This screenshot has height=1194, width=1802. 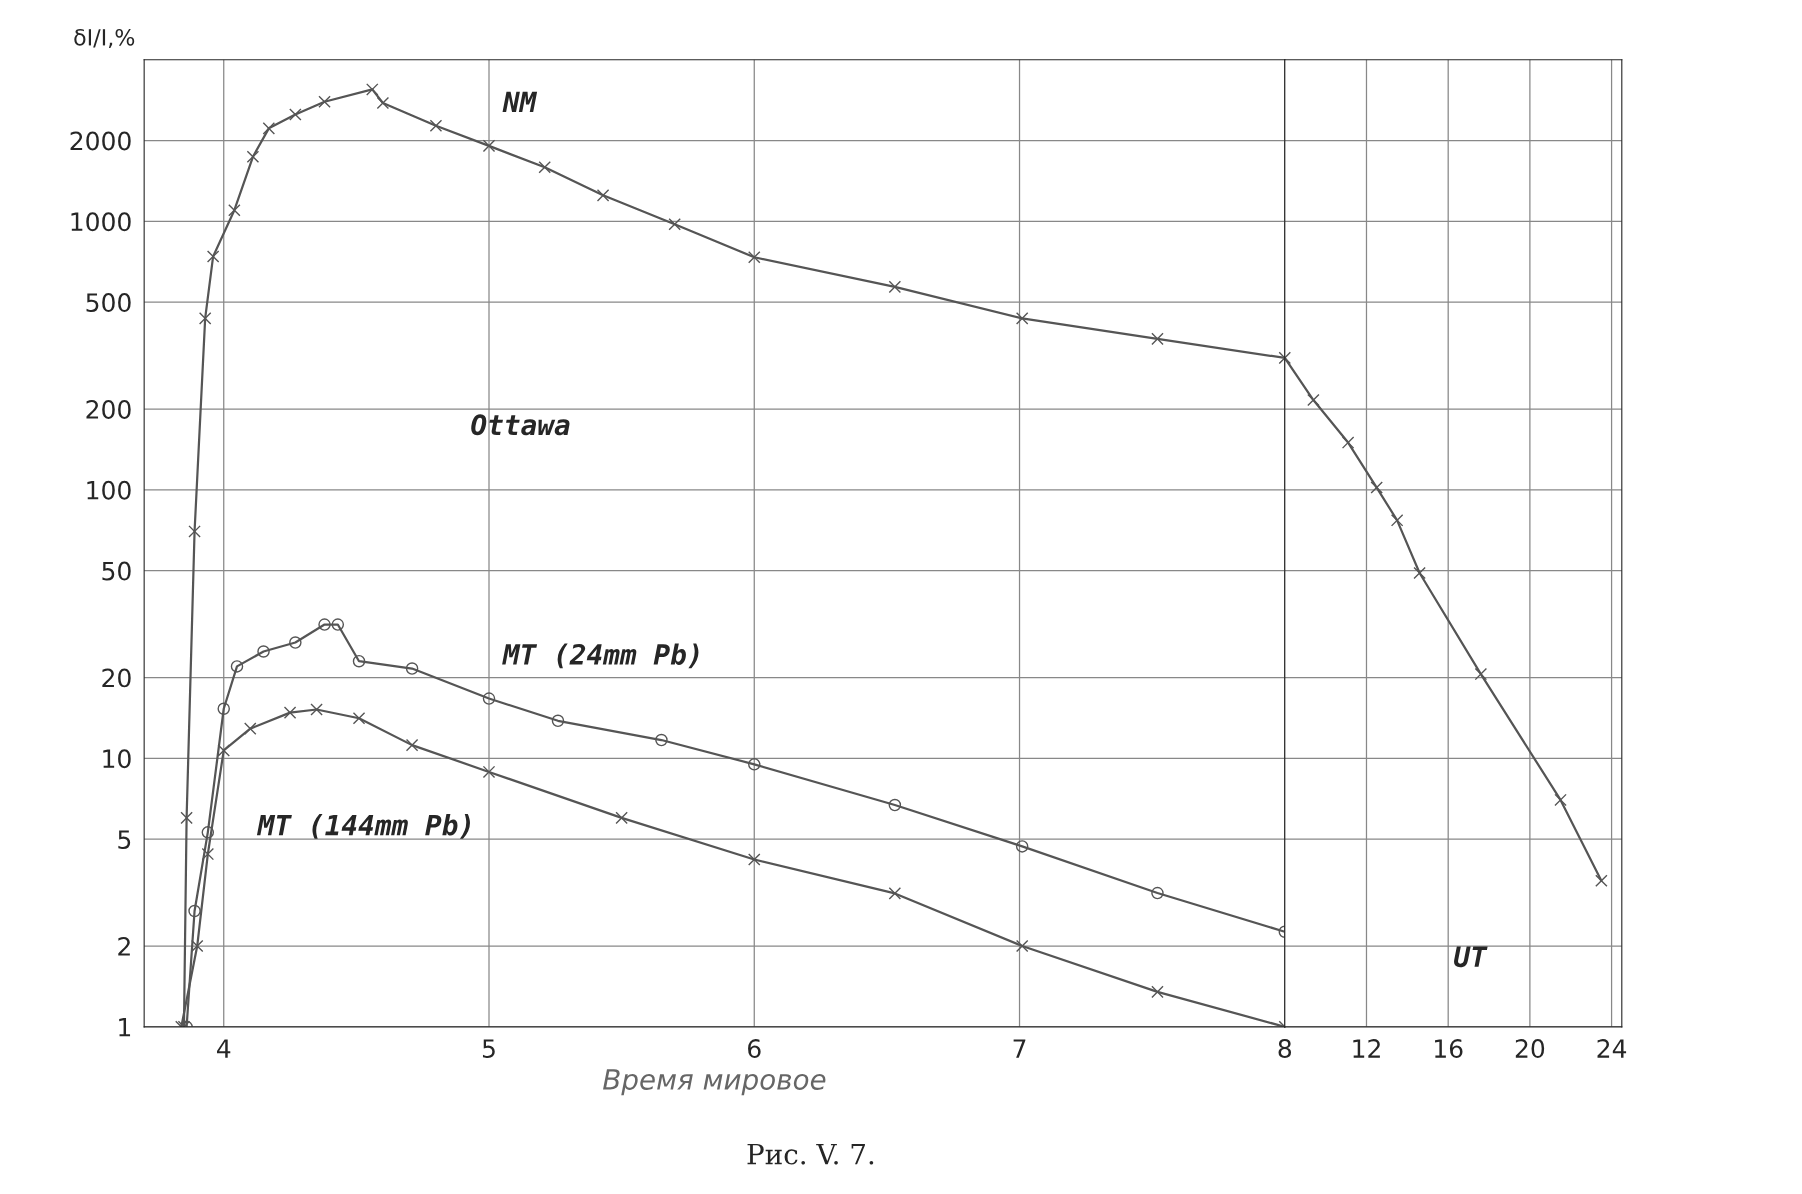 I want to click on x-tick-label: 20, so click(x=1530, y=1048).